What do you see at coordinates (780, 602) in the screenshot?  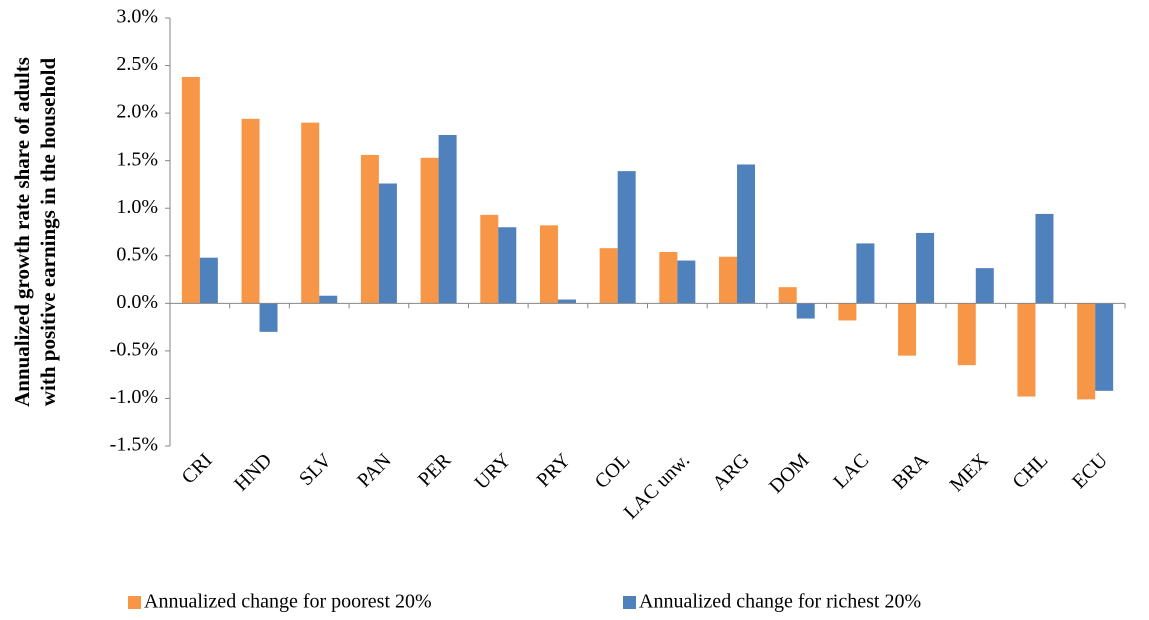 I see `legend-label: Annualized change for richest 20%` at bounding box center [780, 602].